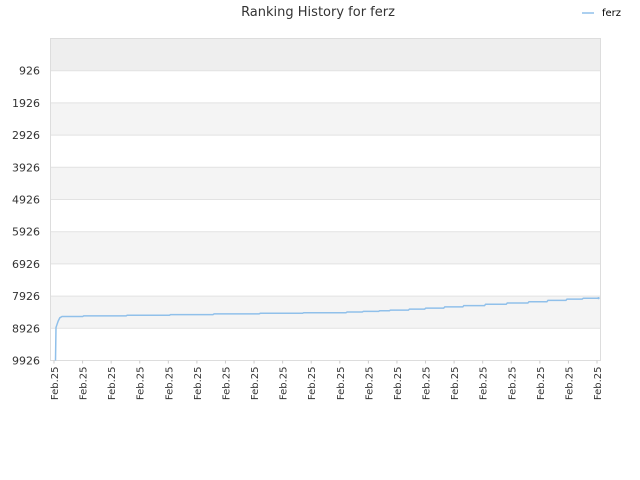  What do you see at coordinates (29, 71) in the screenshot?
I see `y-tick-label: 926` at bounding box center [29, 71].